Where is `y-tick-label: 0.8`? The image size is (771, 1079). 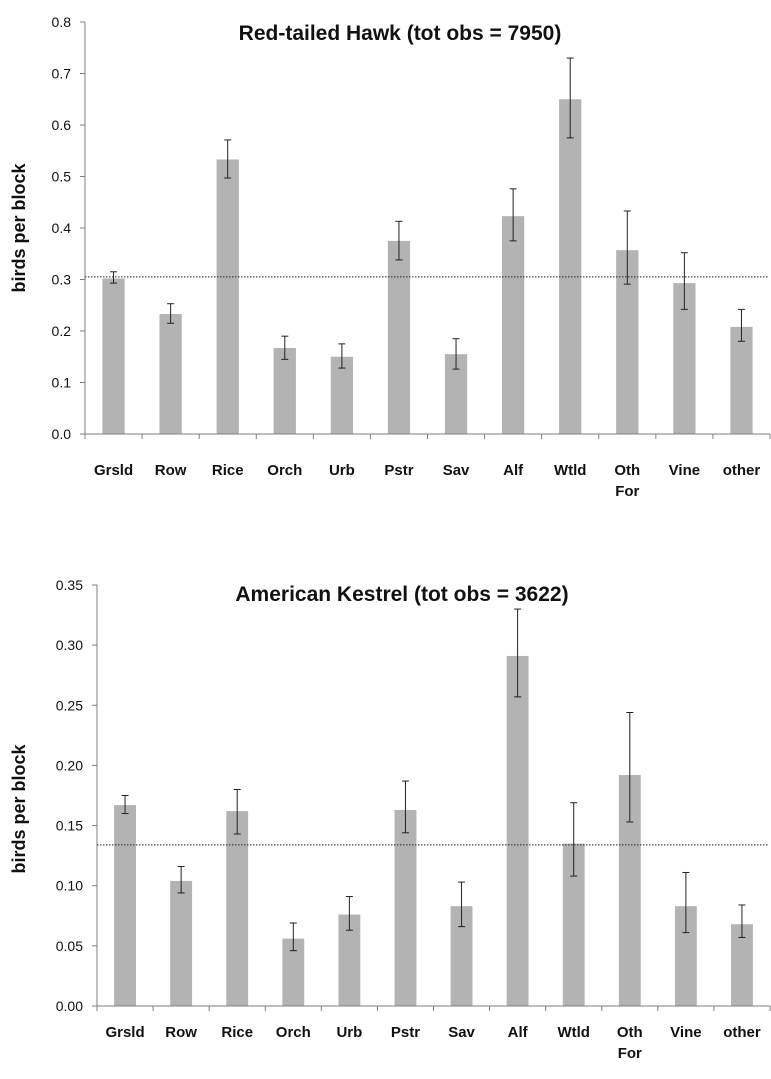 y-tick-label: 0.8 is located at coordinates (62, 22).